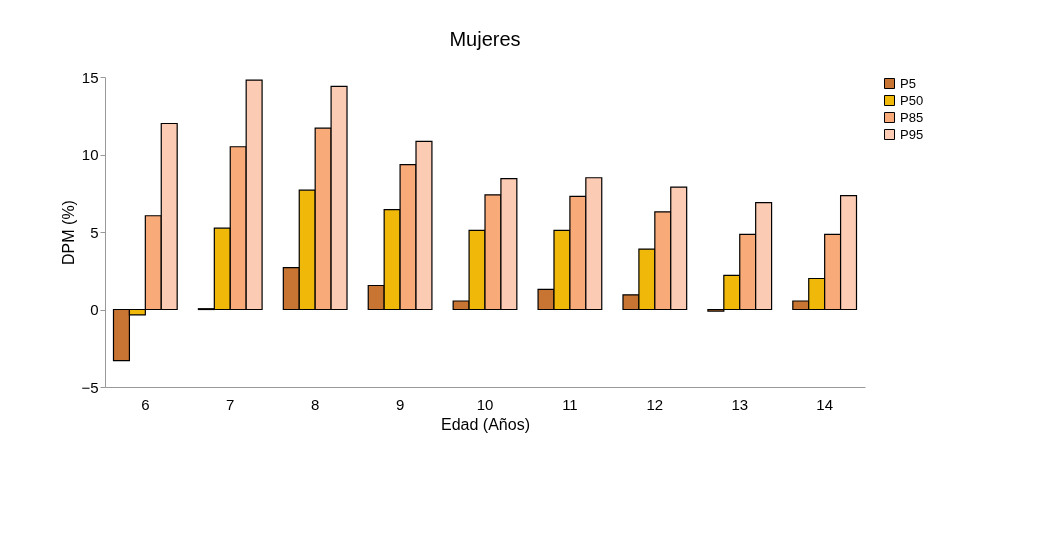 The height and width of the screenshot is (535, 1040). Describe the element at coordinates (485, 39) in the screenshot. I see `chart-title: Mujeres` at that location.